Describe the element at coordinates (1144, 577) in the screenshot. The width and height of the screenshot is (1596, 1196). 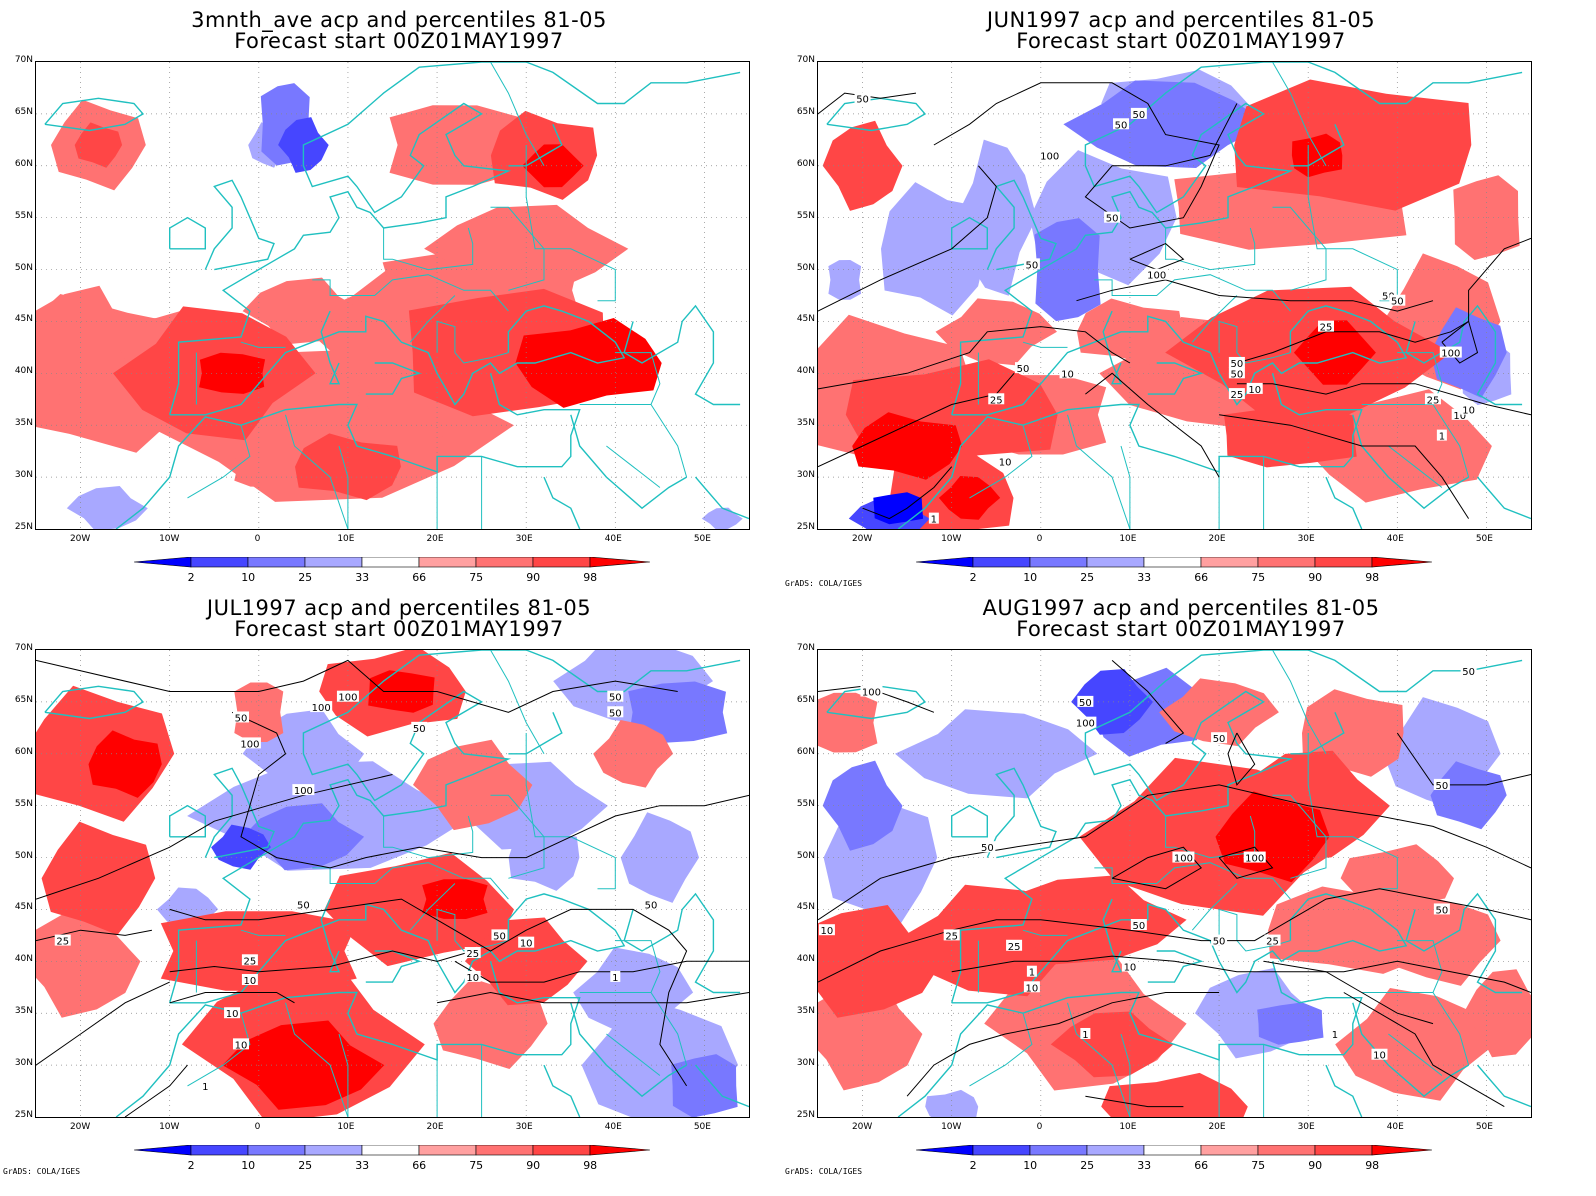
I see `colorbar-tick-label: 33` at that location.